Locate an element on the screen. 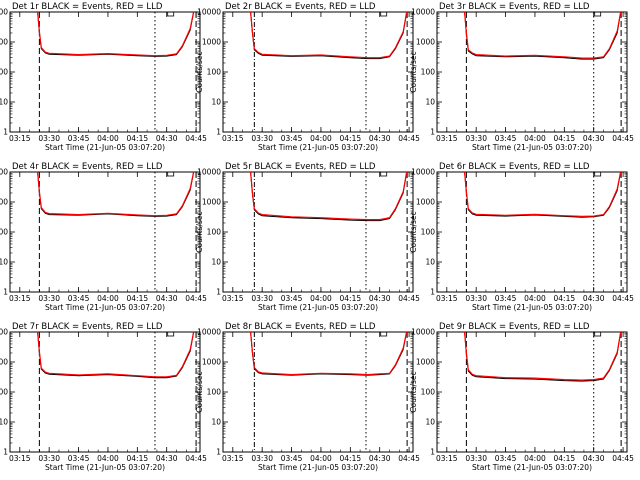 This screenshot has width=640, height=480. plot-title: Det 1r BLACK = Events, RED = LLD is located at coordinates (87, 7).